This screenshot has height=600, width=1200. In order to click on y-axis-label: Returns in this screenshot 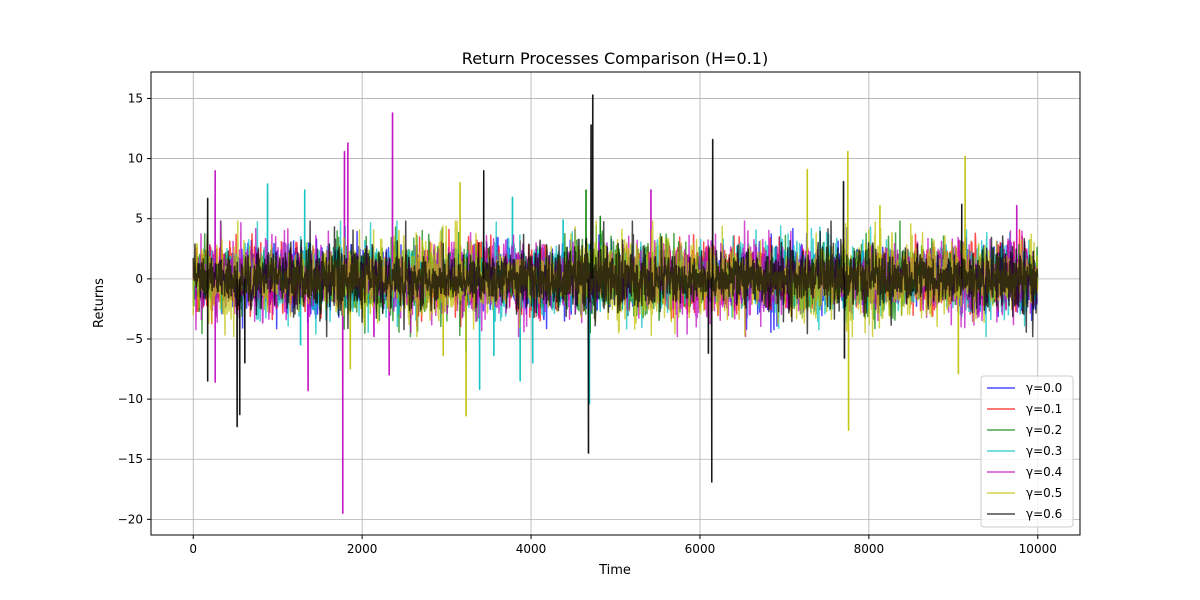, I will do `click(99, 303)`.